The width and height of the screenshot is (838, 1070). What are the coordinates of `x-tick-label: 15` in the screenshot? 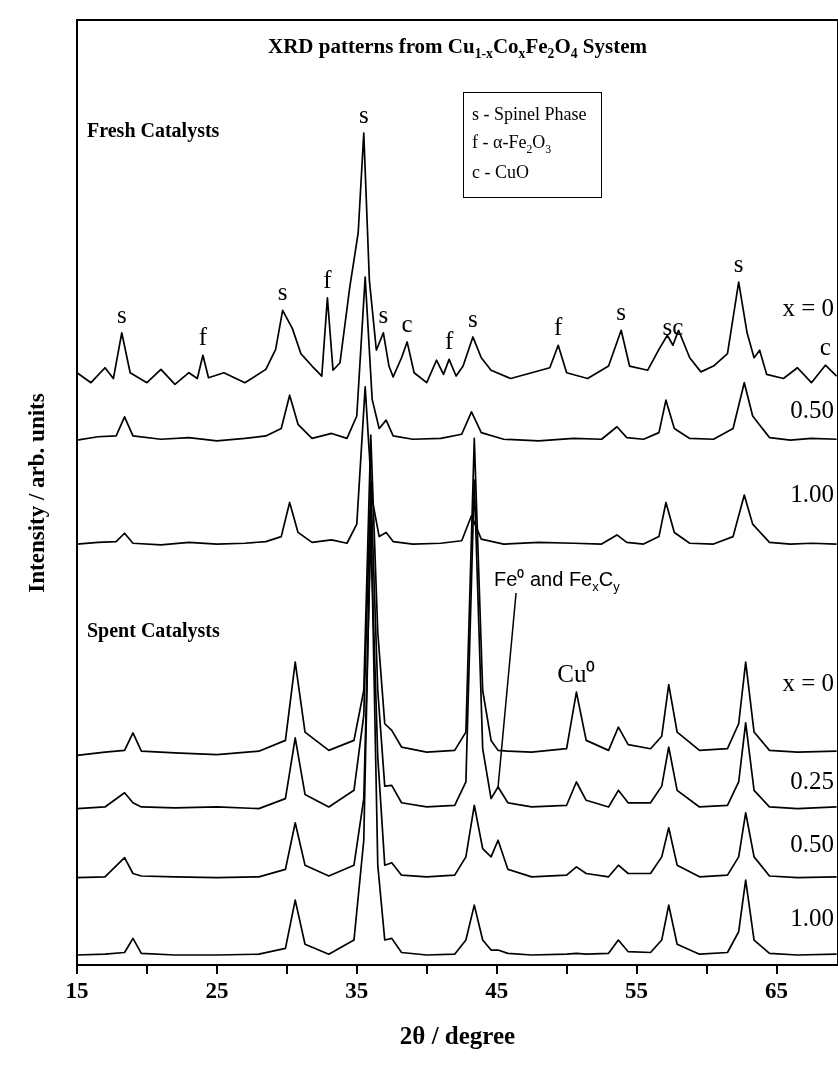 It's located at (77, 990).